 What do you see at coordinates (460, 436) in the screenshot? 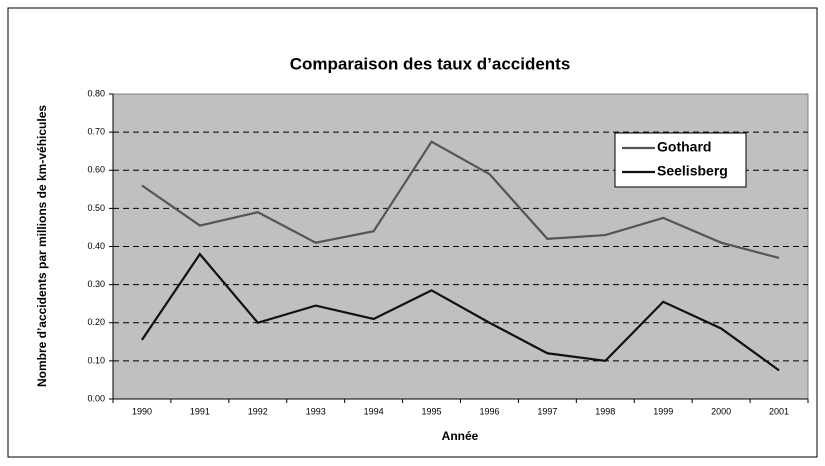
I see `x-axis-label: Année` at bounding box center [460, 436].